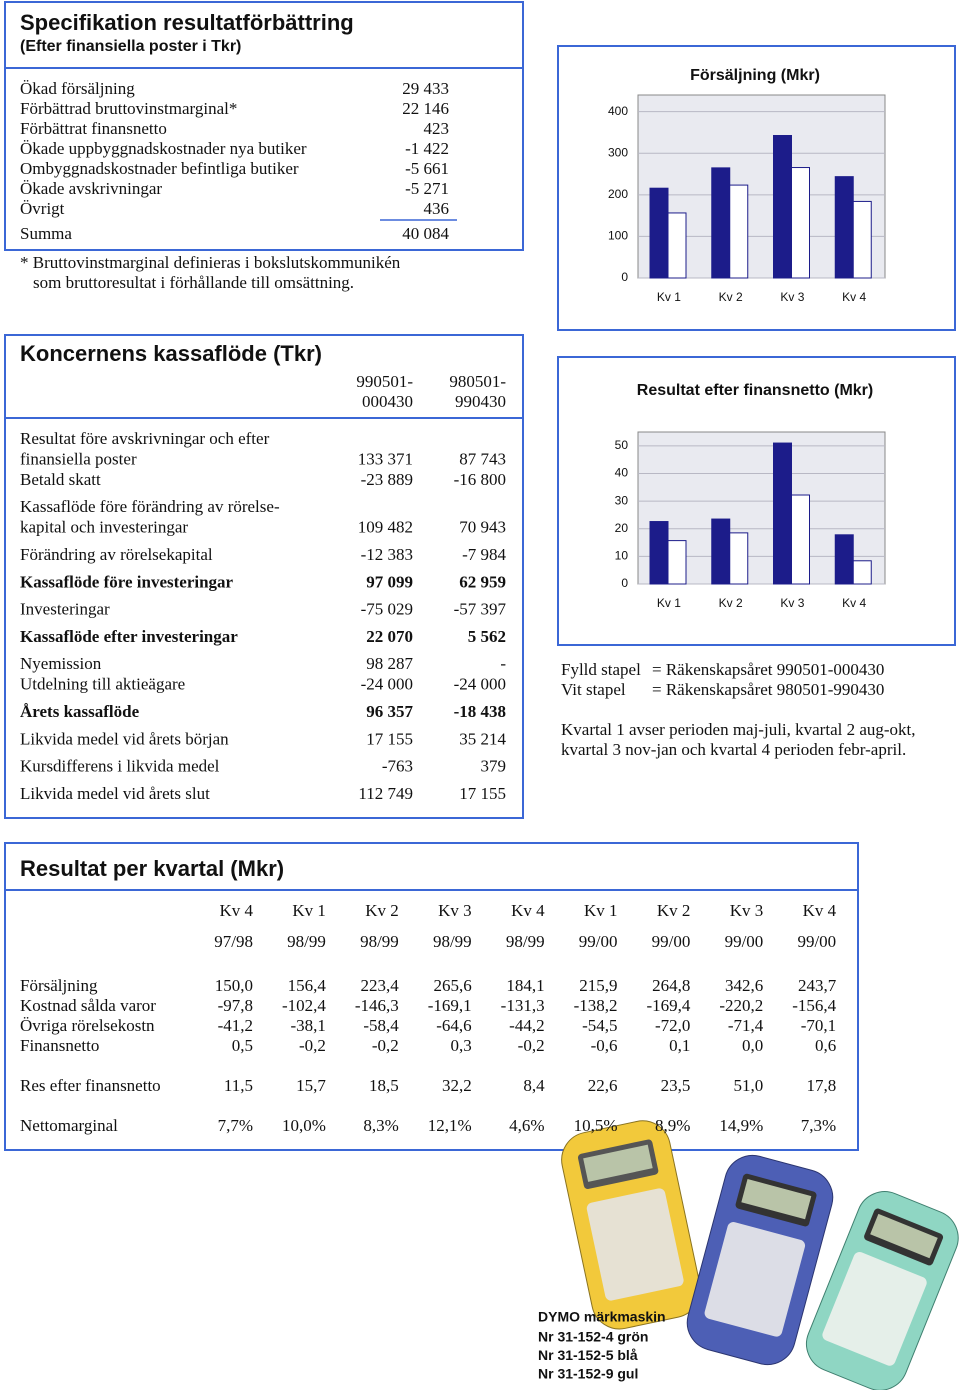 This screenshot has height=1390, width=960. What do you see at coordinates (88, 1005) in the screenshot?
I see `row-label: Kostnad sålda varor` at bounding box center [88, 1005].